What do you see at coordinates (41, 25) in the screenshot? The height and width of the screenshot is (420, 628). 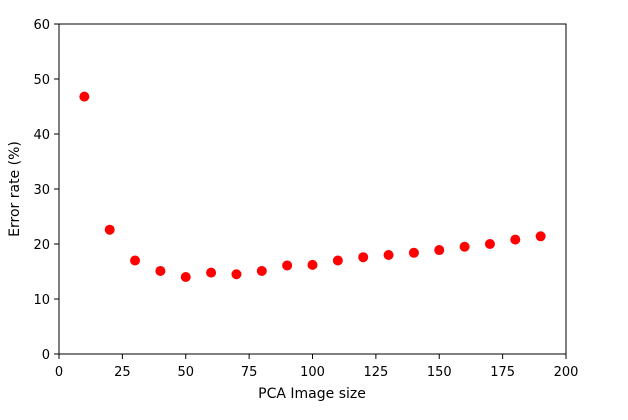 I see `y-tick-label: 60` at bounding box center [41, 25].